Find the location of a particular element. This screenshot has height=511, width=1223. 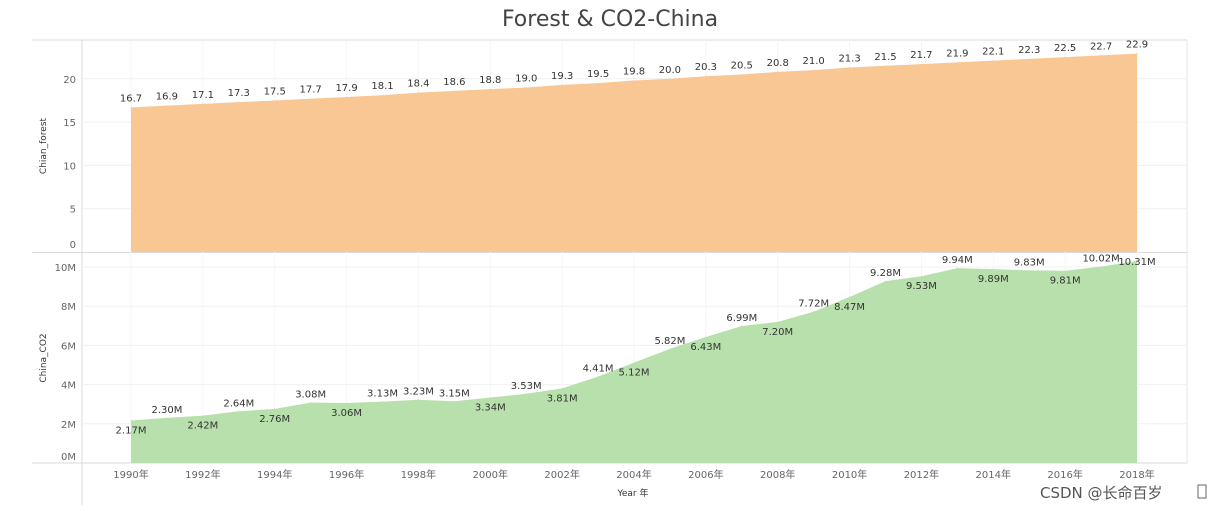

data-label: 19.3 is located at coordinates (562, 76).